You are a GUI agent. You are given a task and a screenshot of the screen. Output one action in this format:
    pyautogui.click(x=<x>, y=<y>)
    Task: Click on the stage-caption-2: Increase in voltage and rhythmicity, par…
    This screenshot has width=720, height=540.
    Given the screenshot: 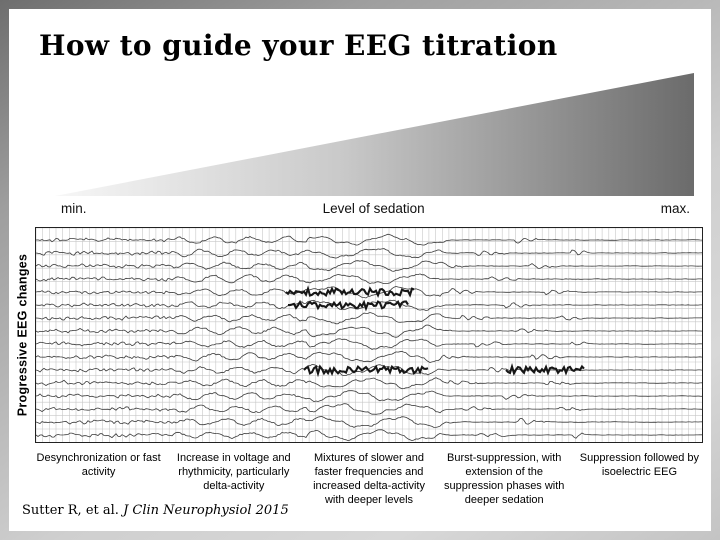 What is the action you would take?
    pyautogui.click(x=233, y=472)
    